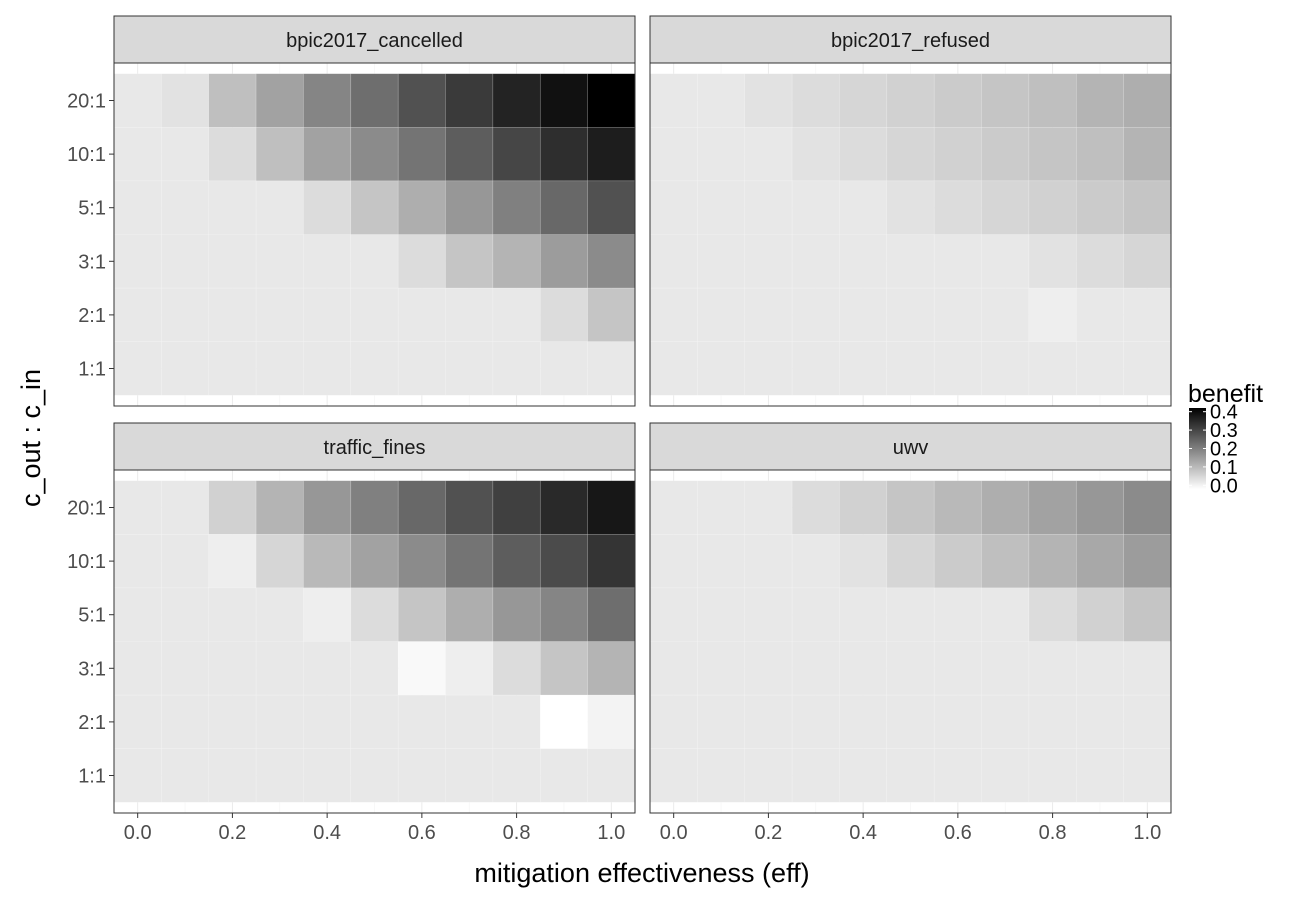  Describe the element at coordinates (1197, 448) in the screenshot. I see `legend-colorbar` at that location.